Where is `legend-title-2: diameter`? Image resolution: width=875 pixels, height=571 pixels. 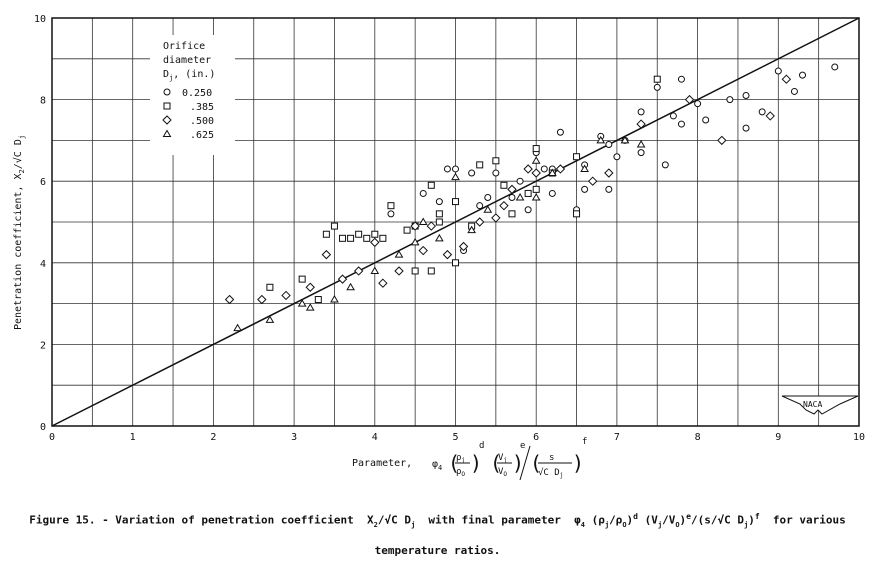 legend-title-2: diameter is located at coordinates (187, 60).